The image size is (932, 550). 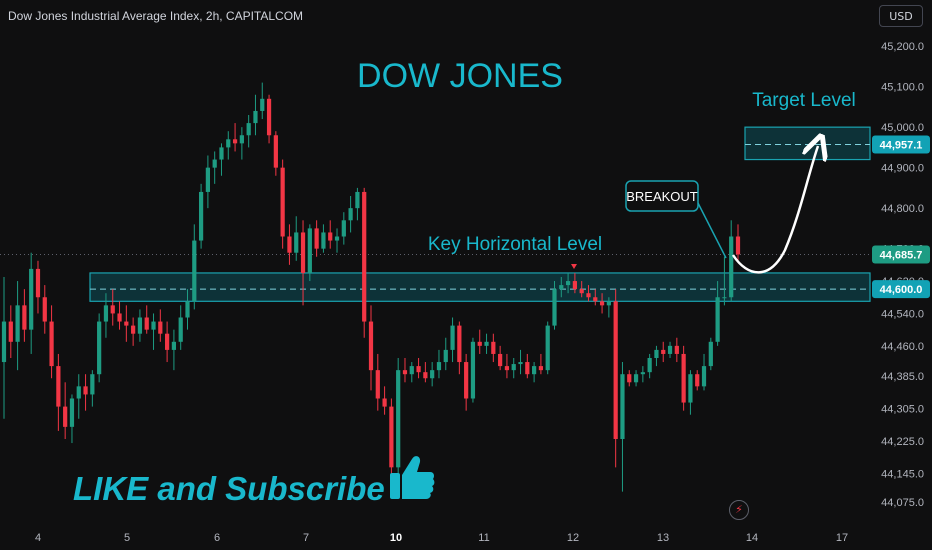 What do you see at coordinates (739, 510) in the screenshot?
I see `lightning-icon: ⚡` at bounding box center [739, 510].